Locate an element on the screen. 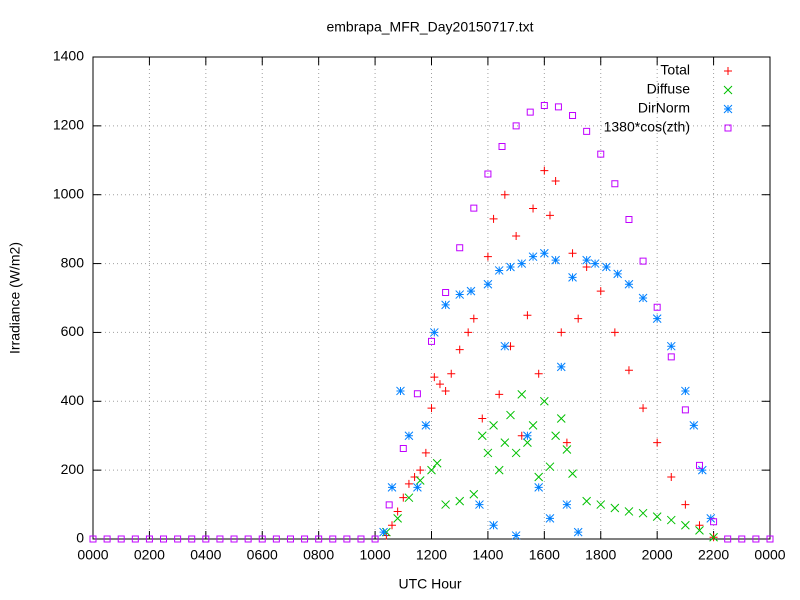 The height and width of the screenshot is (600, 800). x-tick-label: 0800 is located at coordinates (318, 555).